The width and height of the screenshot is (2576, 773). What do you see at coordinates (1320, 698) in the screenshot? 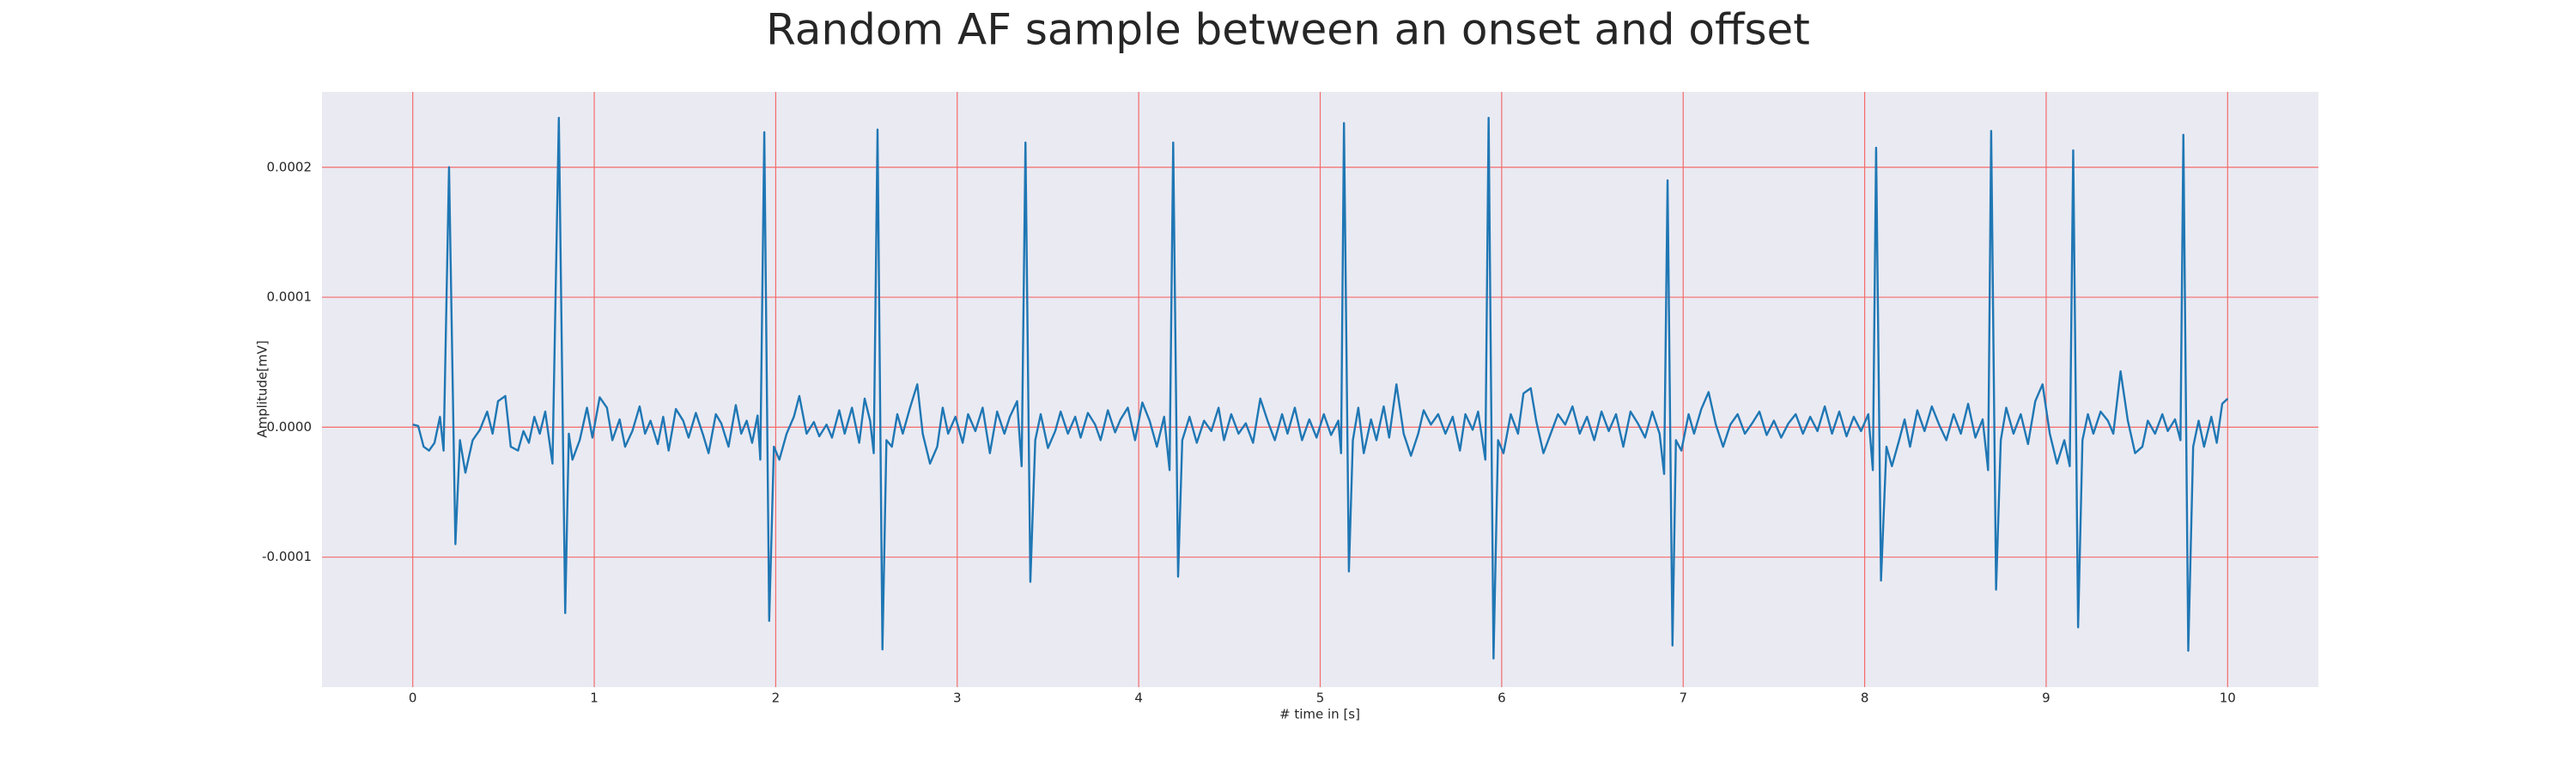
I see `x-tick-label: 5` at bounding box center [1320, 698].